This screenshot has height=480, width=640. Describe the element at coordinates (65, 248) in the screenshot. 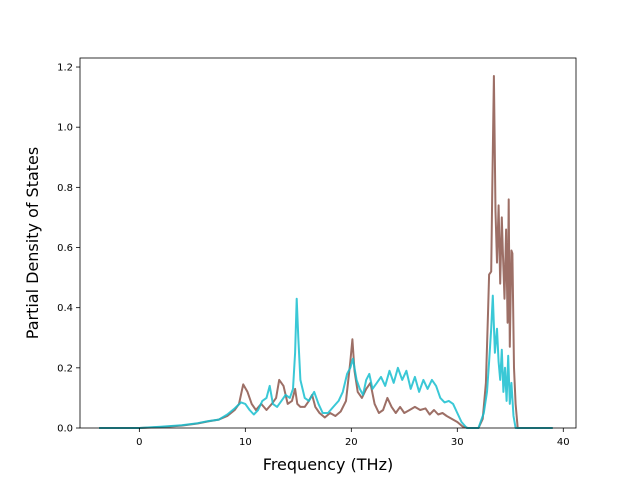

I see `y-tick-label: 0.6` at that location.